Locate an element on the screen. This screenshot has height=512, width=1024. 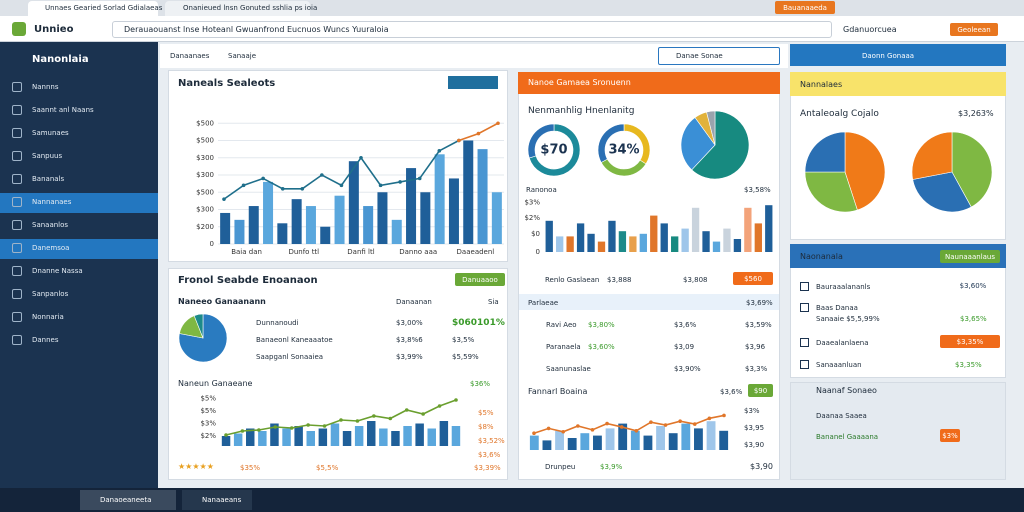
label: $3,9% is located at coordinates (611, 467).